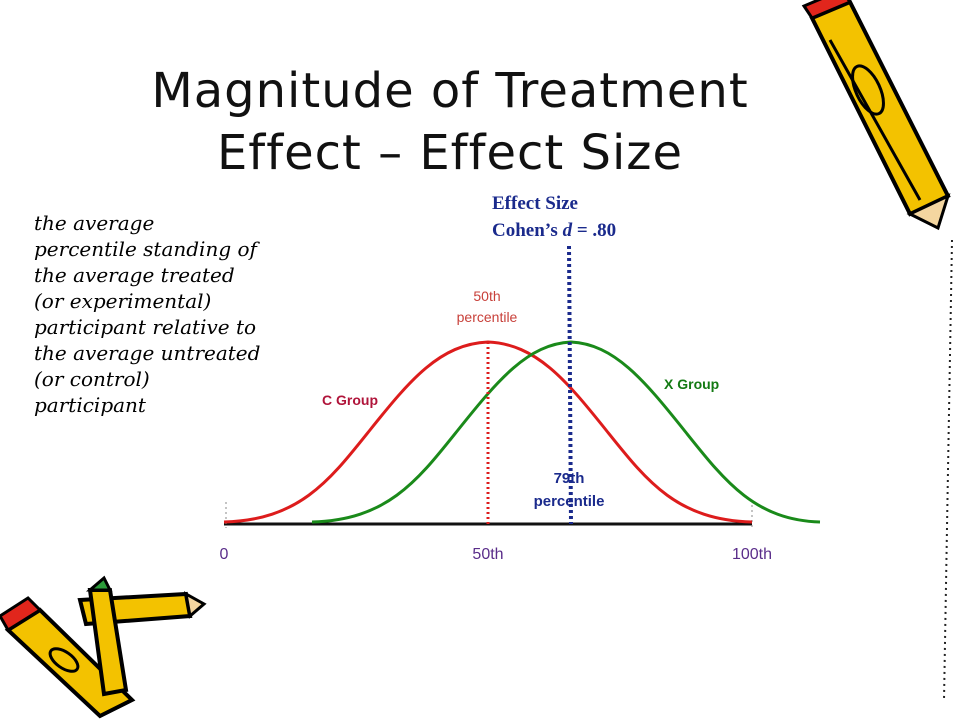 This screenshot has height=720, width=960. Describe the element at coordinates (350, 400) in the screenshot. I see `c-group-label: C Group` at that location.